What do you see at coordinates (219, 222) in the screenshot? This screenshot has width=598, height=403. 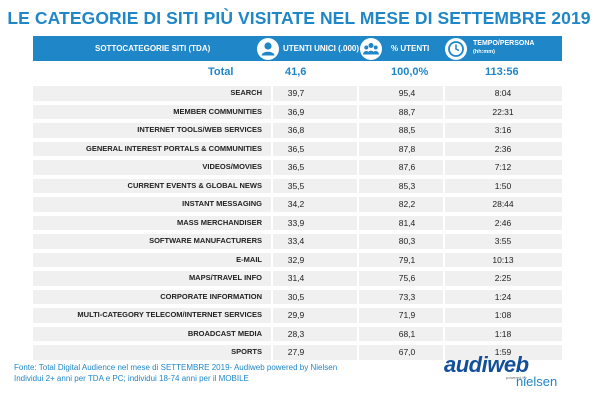 I see `row-category: MASS MERCHANDISER` at bounding box center [219, 222].